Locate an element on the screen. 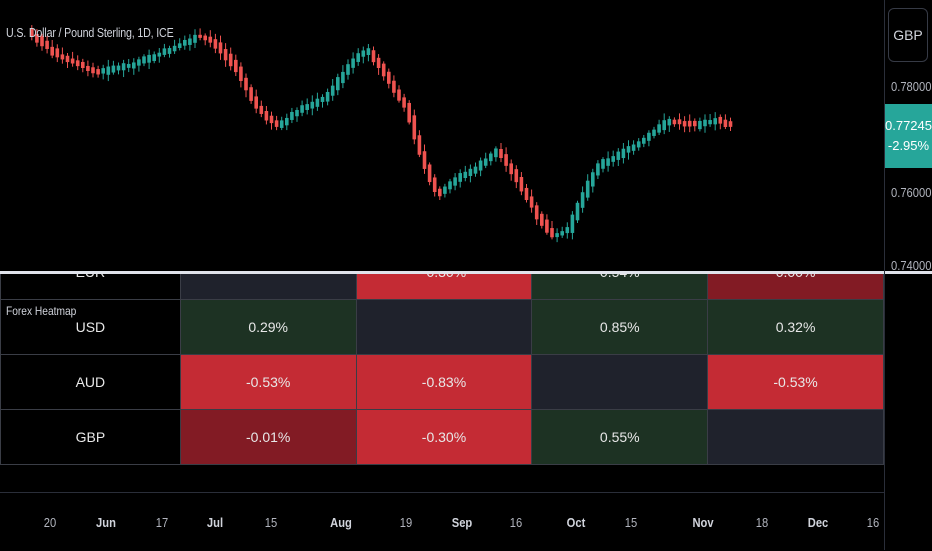 The width and height of the screenshot is (932, 551). price-scale-border is located at coordinates (884, 275).